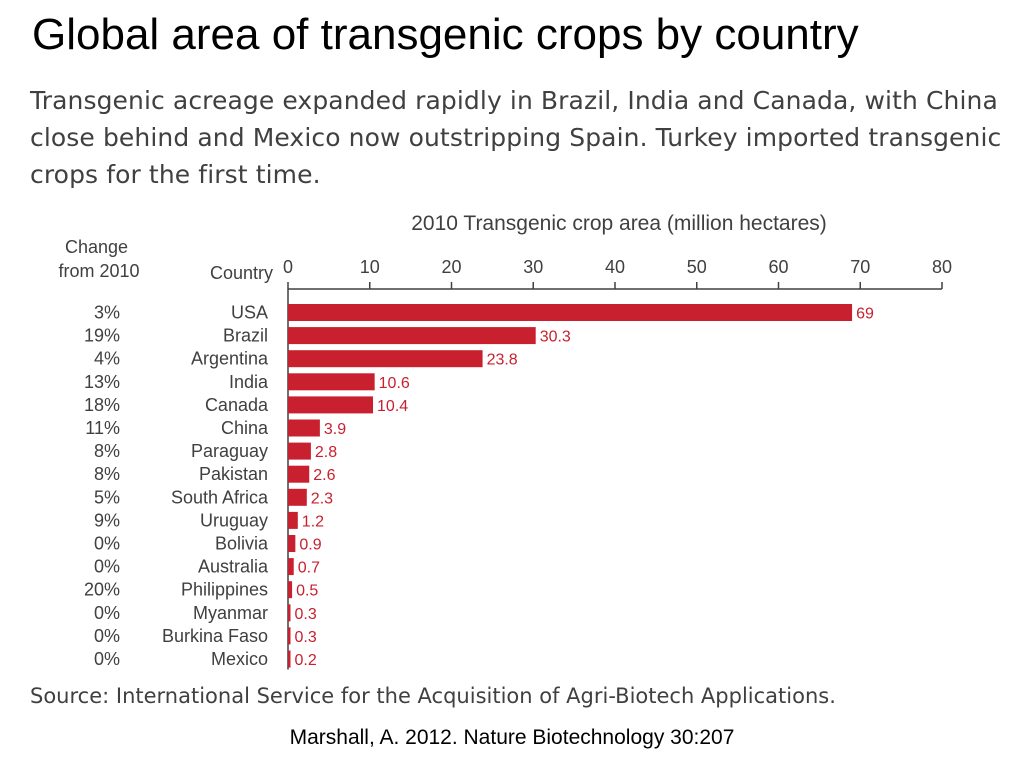 This screenshot has height=768, width=1024. What do you see at coordinates (107, 313) in the screenshot?
I see `change-label: 3%` at bounding box center [107, 313].